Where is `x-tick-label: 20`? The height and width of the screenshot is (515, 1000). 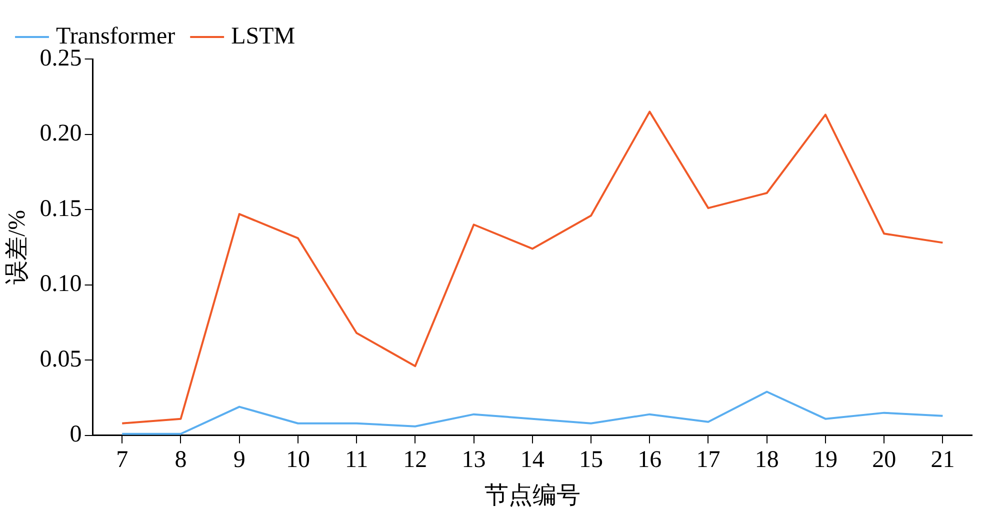
x-tick-label: 20 is located at coordinates (884, 460).